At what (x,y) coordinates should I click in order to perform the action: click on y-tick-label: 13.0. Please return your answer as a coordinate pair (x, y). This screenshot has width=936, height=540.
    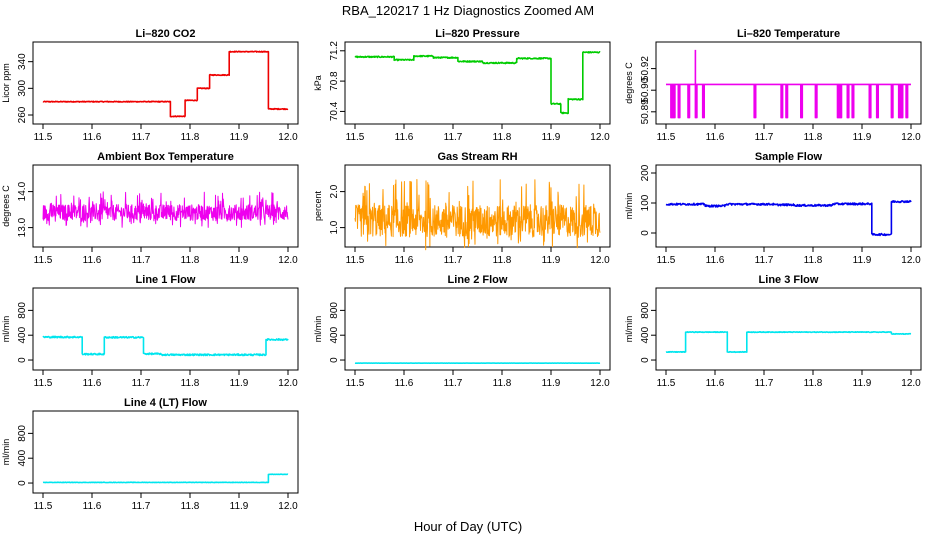
    Looking at the image, I should click on (22, 227).